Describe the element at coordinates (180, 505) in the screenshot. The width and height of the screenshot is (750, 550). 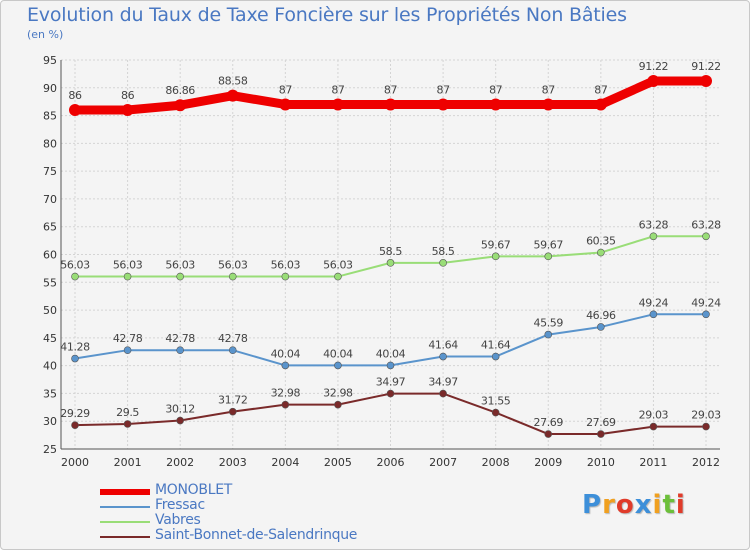
I see `legend-label-fressac: Fressac` at that location.